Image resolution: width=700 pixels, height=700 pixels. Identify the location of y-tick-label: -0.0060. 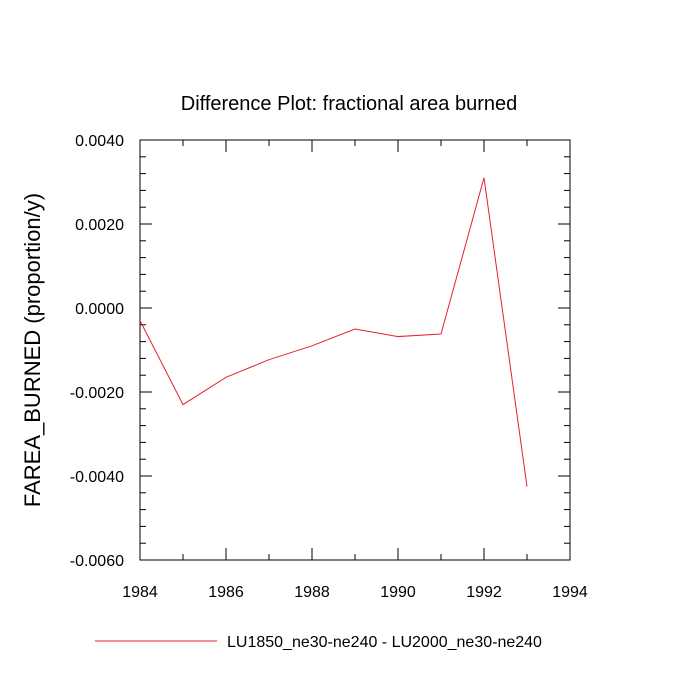
(97, 561).